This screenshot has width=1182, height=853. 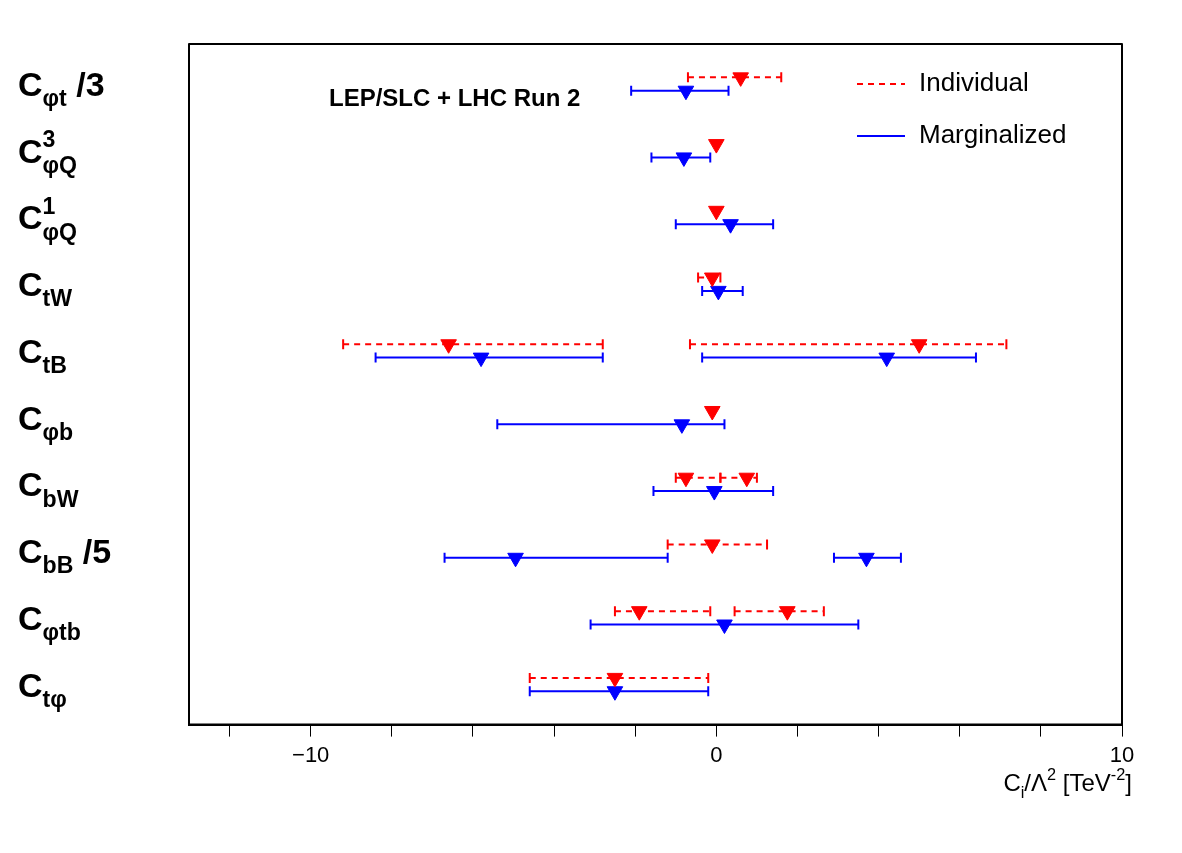 I want to click on legend-label: Individual, so click(x=974, y=82).